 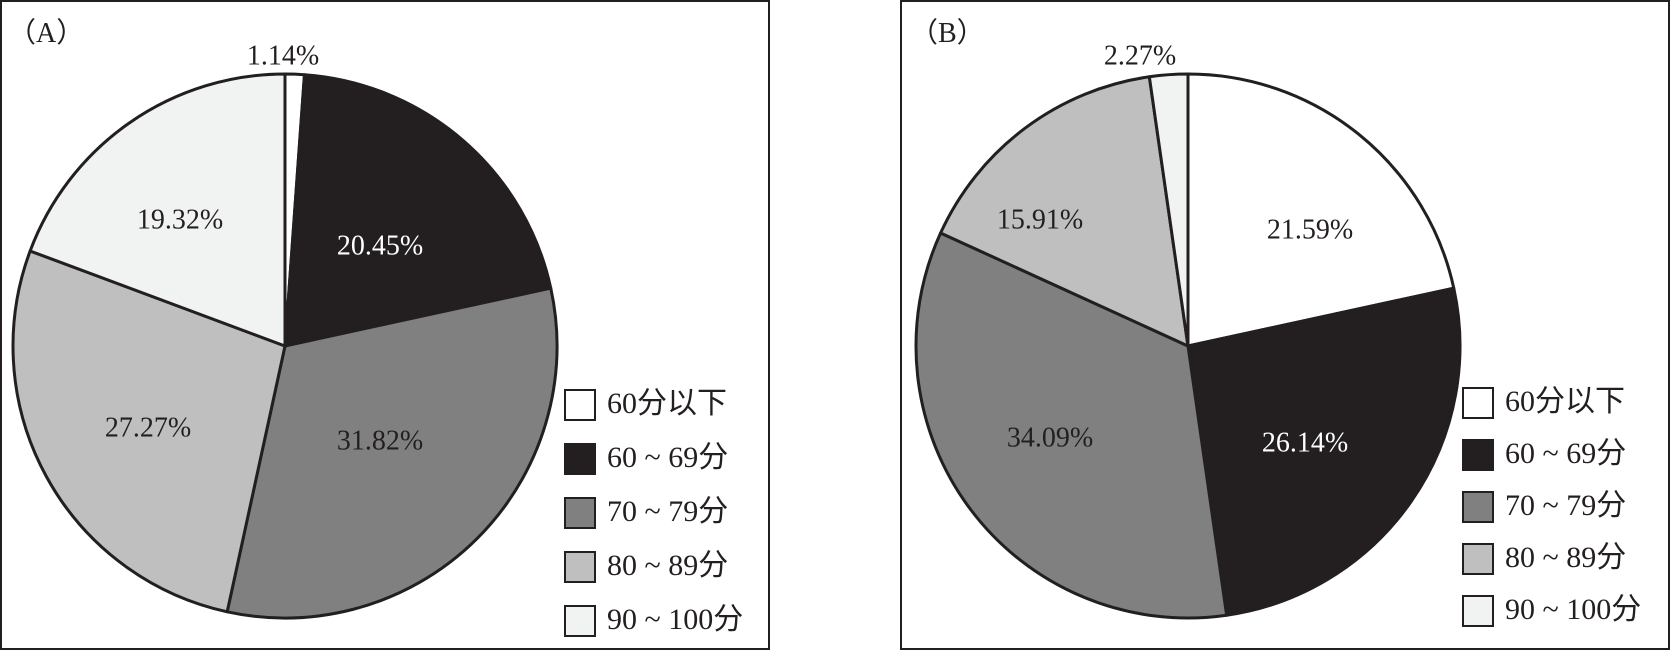 I want to click on slice-value-label: 20.45%, so click(x=380, y=245).